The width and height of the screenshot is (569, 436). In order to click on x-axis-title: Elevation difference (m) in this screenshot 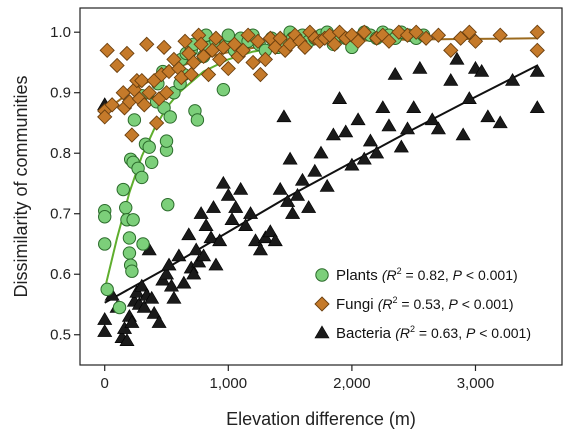, I will do `click(321, 419)`.